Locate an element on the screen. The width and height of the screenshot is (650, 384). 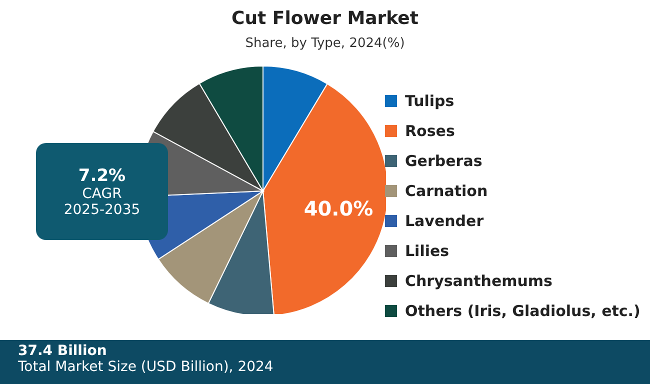
chart-subtitle: Share, by Type, 2024(%) is located at coordinates (325, 43).